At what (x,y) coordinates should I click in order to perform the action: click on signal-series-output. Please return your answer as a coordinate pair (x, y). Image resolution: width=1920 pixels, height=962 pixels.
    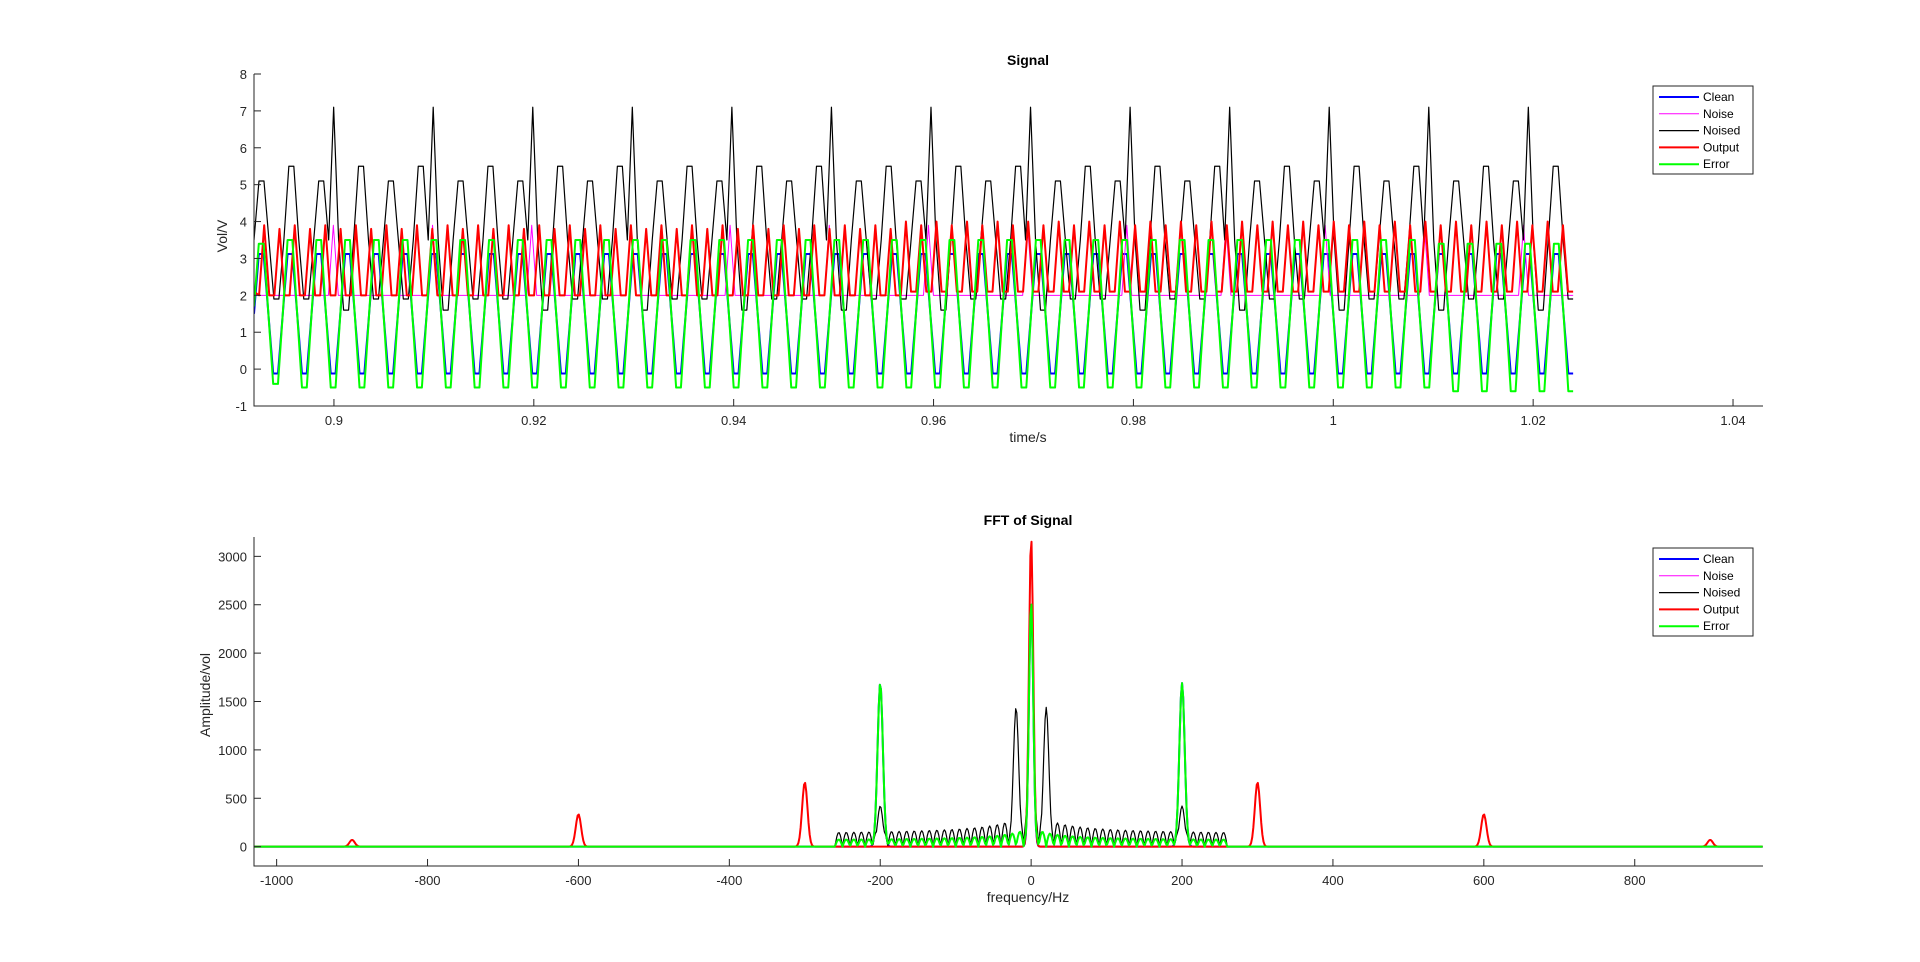
    Looking at the image, I should click on (914, 258).